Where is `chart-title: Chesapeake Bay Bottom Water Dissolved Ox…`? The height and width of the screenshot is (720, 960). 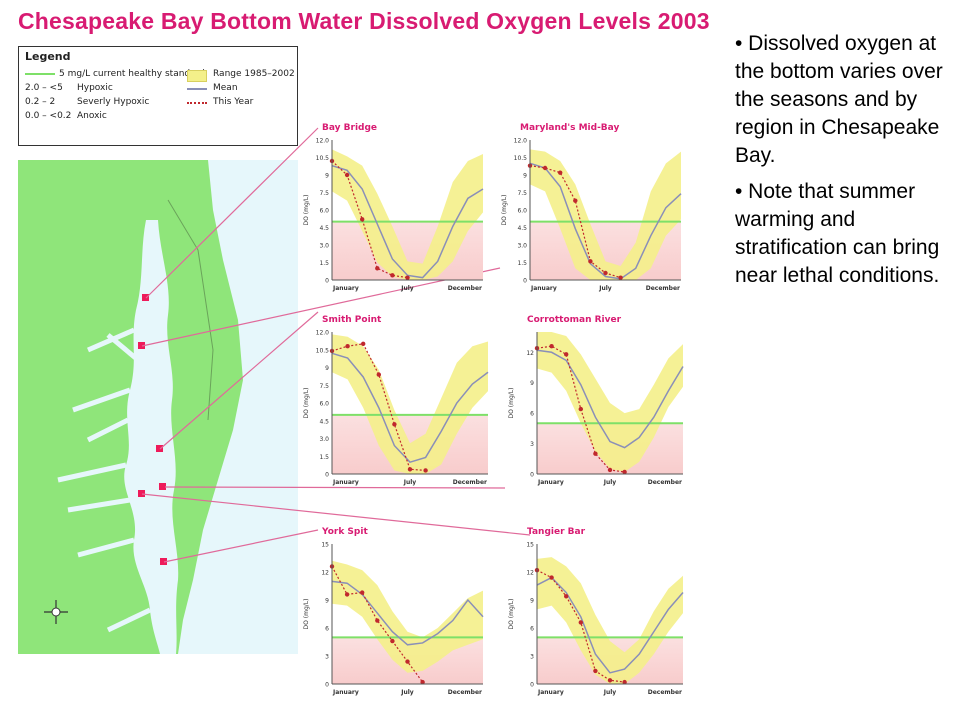
chart-title: Chesapeake Bay Bottom Water Dissolved Ox… is located at coordinates (364, 21).